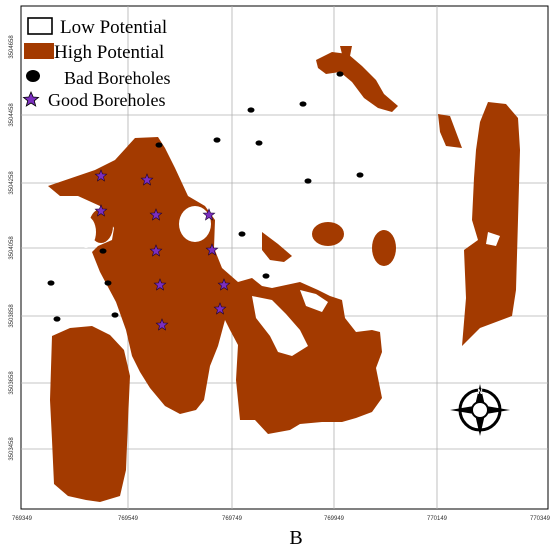 Image resolution: width=551 pixels, height=548 pixels. What do you see at coordinates (90, 414) in the screenshot?
I see `high-zone-southwest` at bounding box center [90, 414].